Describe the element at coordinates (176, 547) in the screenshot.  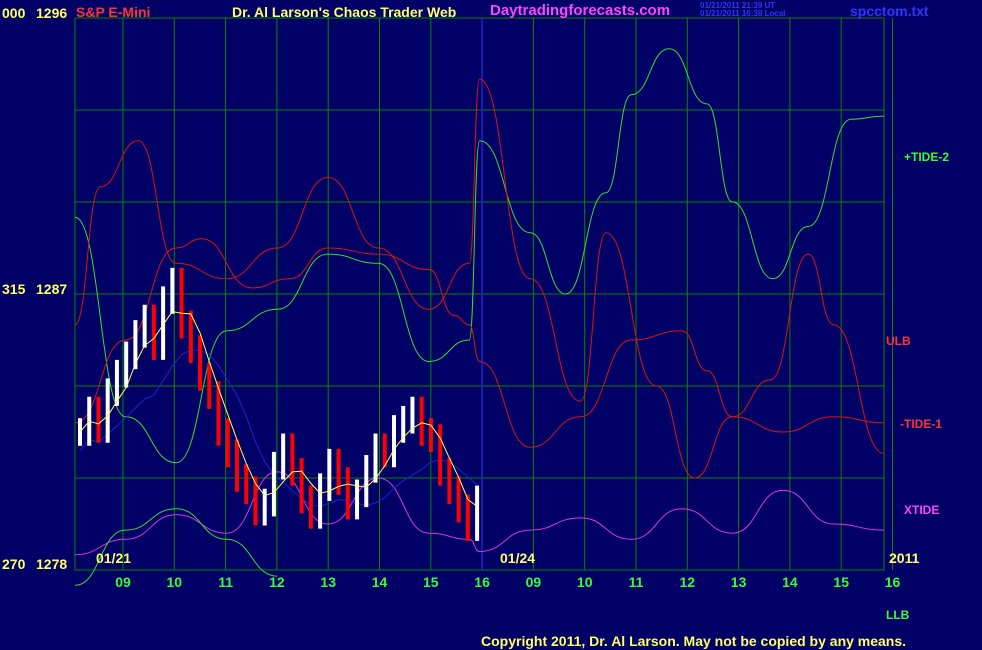
I see `series-line-llb` at that location.